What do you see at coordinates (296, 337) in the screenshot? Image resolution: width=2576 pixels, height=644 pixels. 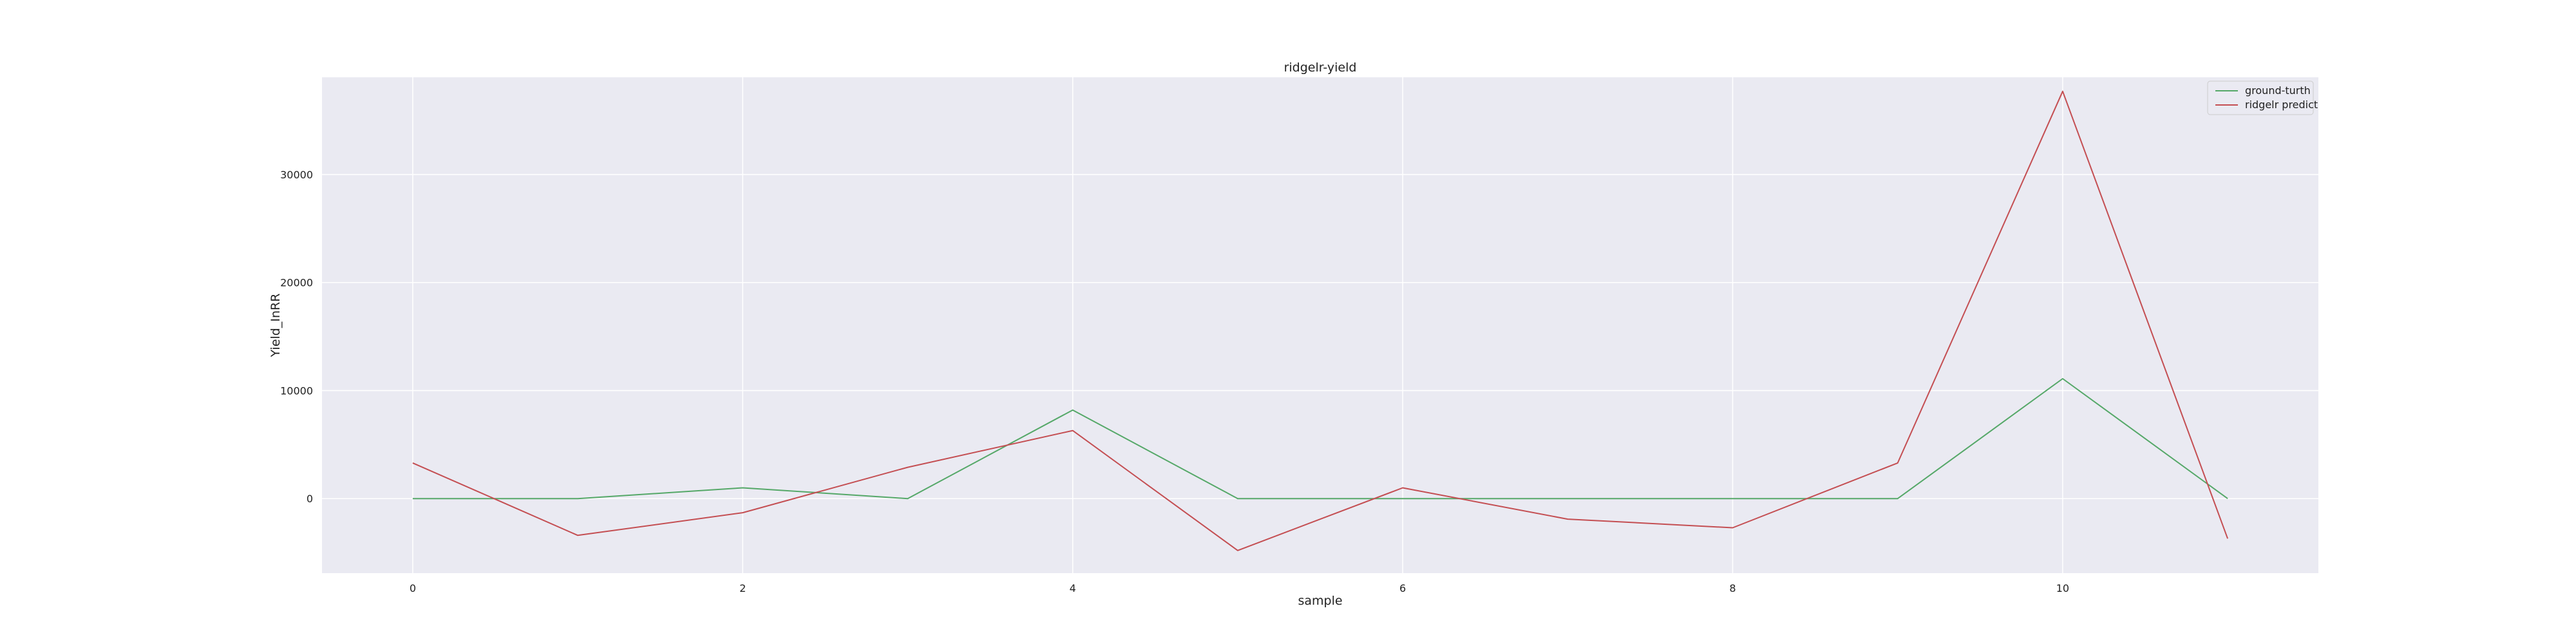 I see `y-tick-labels: 0 10000 20000 30000` at bounding box center [296, 337].